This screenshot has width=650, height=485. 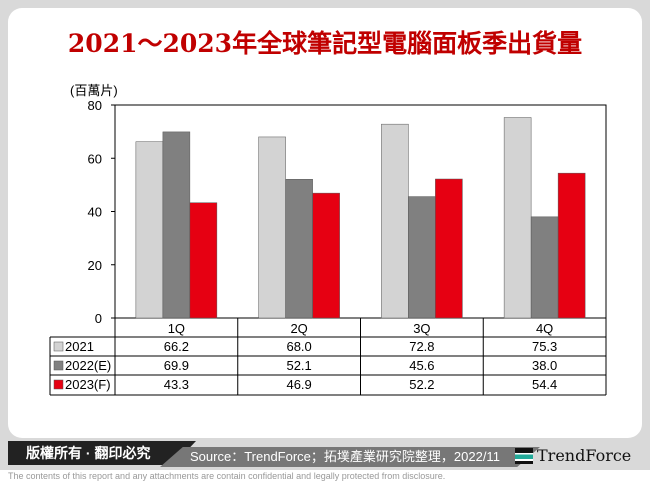 What do you see at coordinates (544, 365) in the screenshot?
I see `data-label: 38.0` at bounding box center [544, 365].